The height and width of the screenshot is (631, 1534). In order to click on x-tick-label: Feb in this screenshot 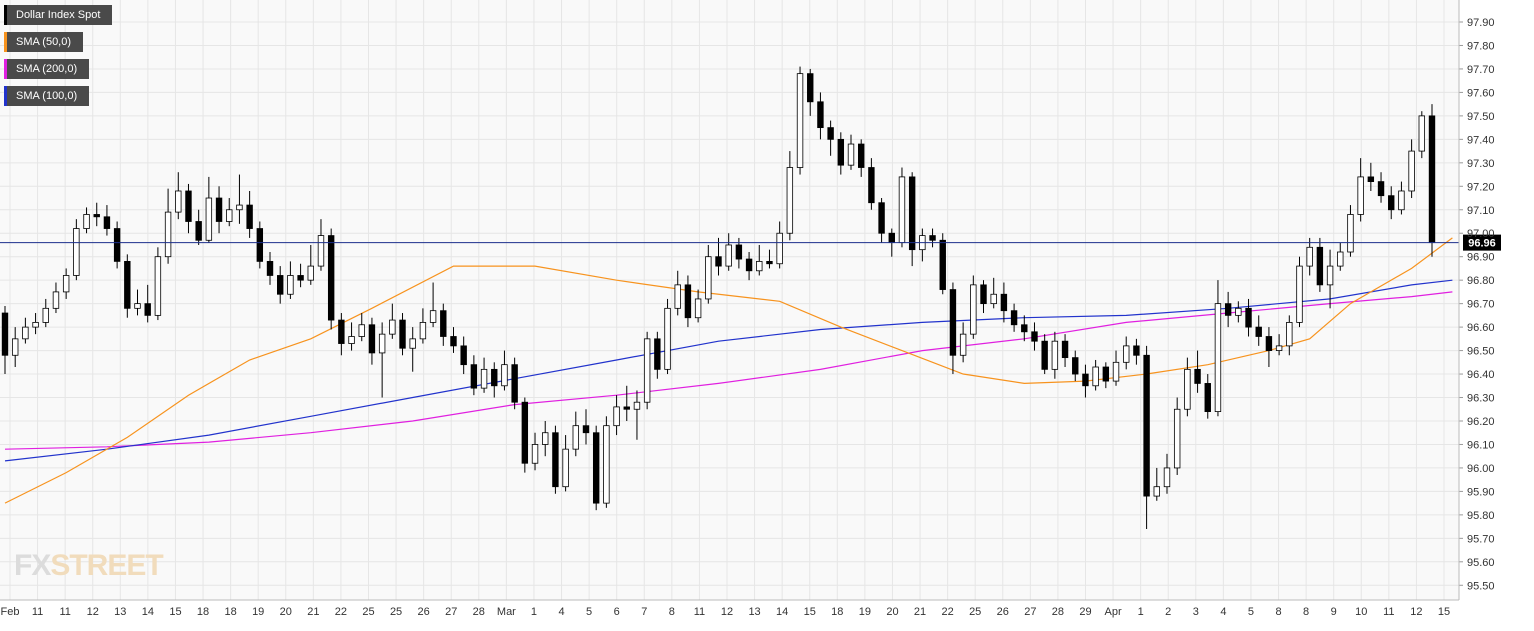, I will do `click(10, 612)`.